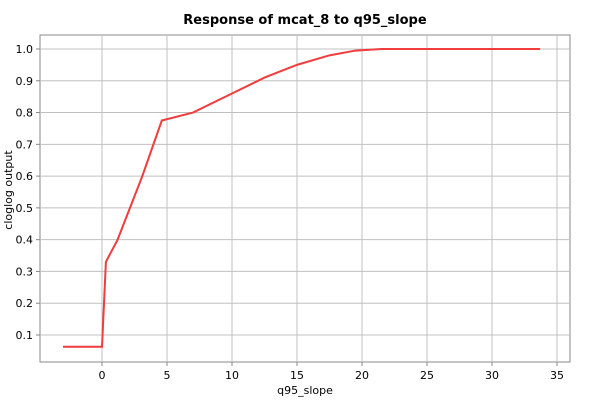  What do you see at coordinates (167, 375) in the screenshot?
I see `x-tick-label: 5` at bounding box center [167, 375].